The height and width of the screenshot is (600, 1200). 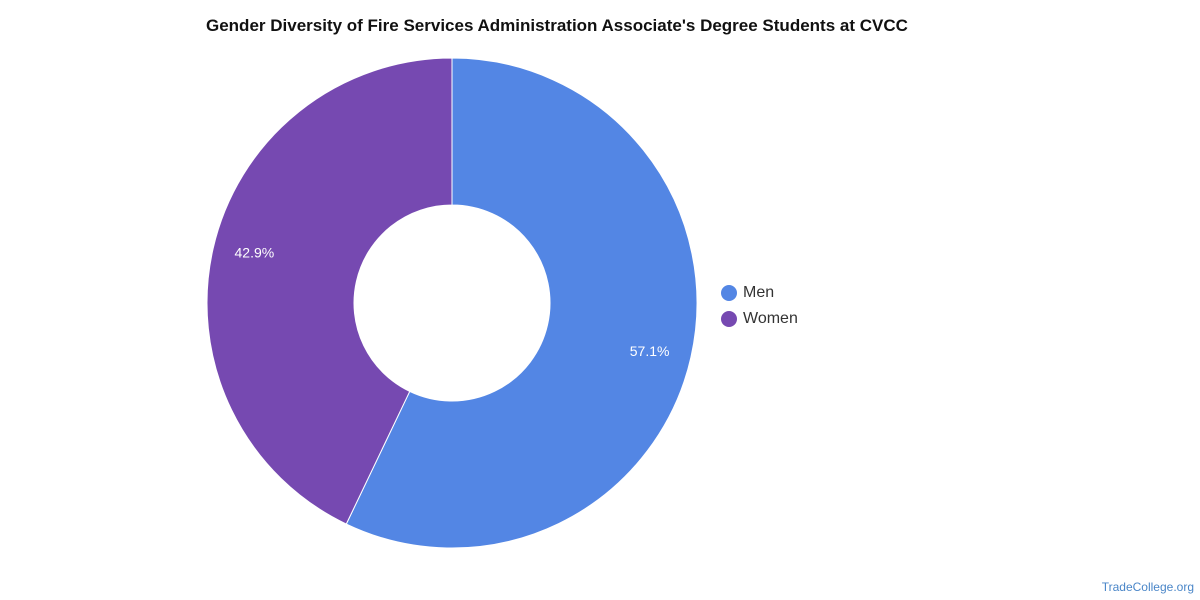 I want to click on legend-item-men: Men, so click(x=759, y=293).